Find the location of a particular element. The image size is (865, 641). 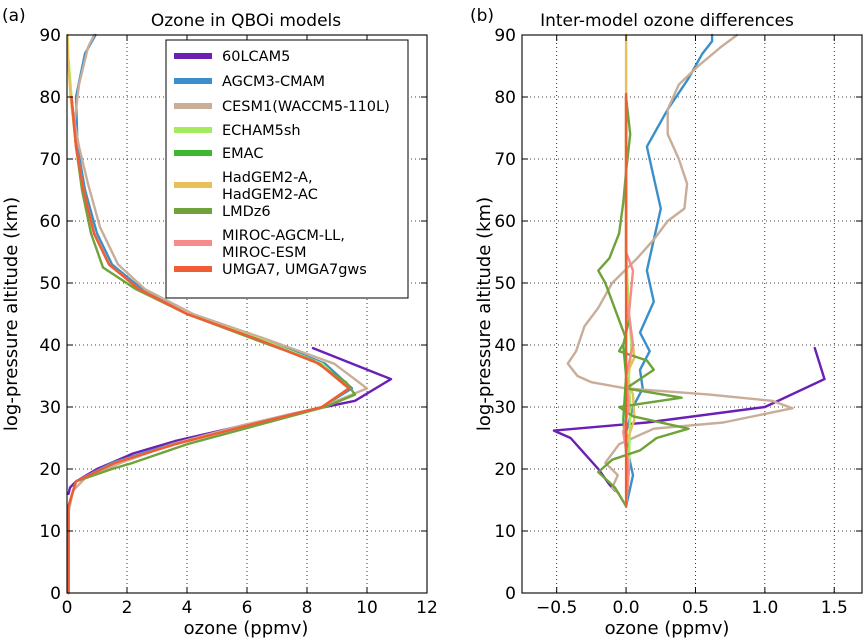

legend-label-emac: EMAC is located at coordinates (242, 154).